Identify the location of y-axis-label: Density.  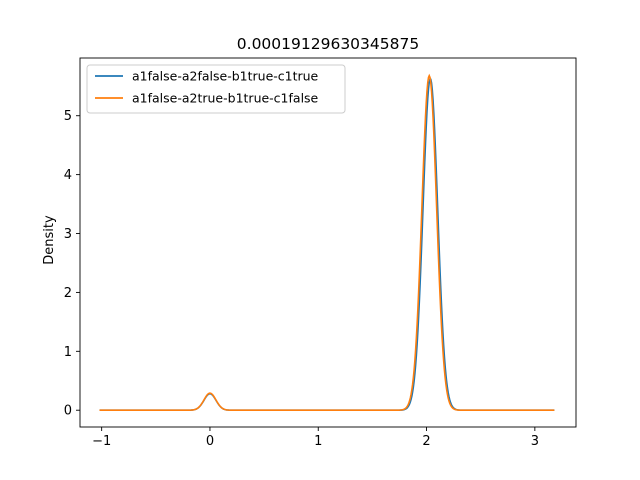
(49, 240).